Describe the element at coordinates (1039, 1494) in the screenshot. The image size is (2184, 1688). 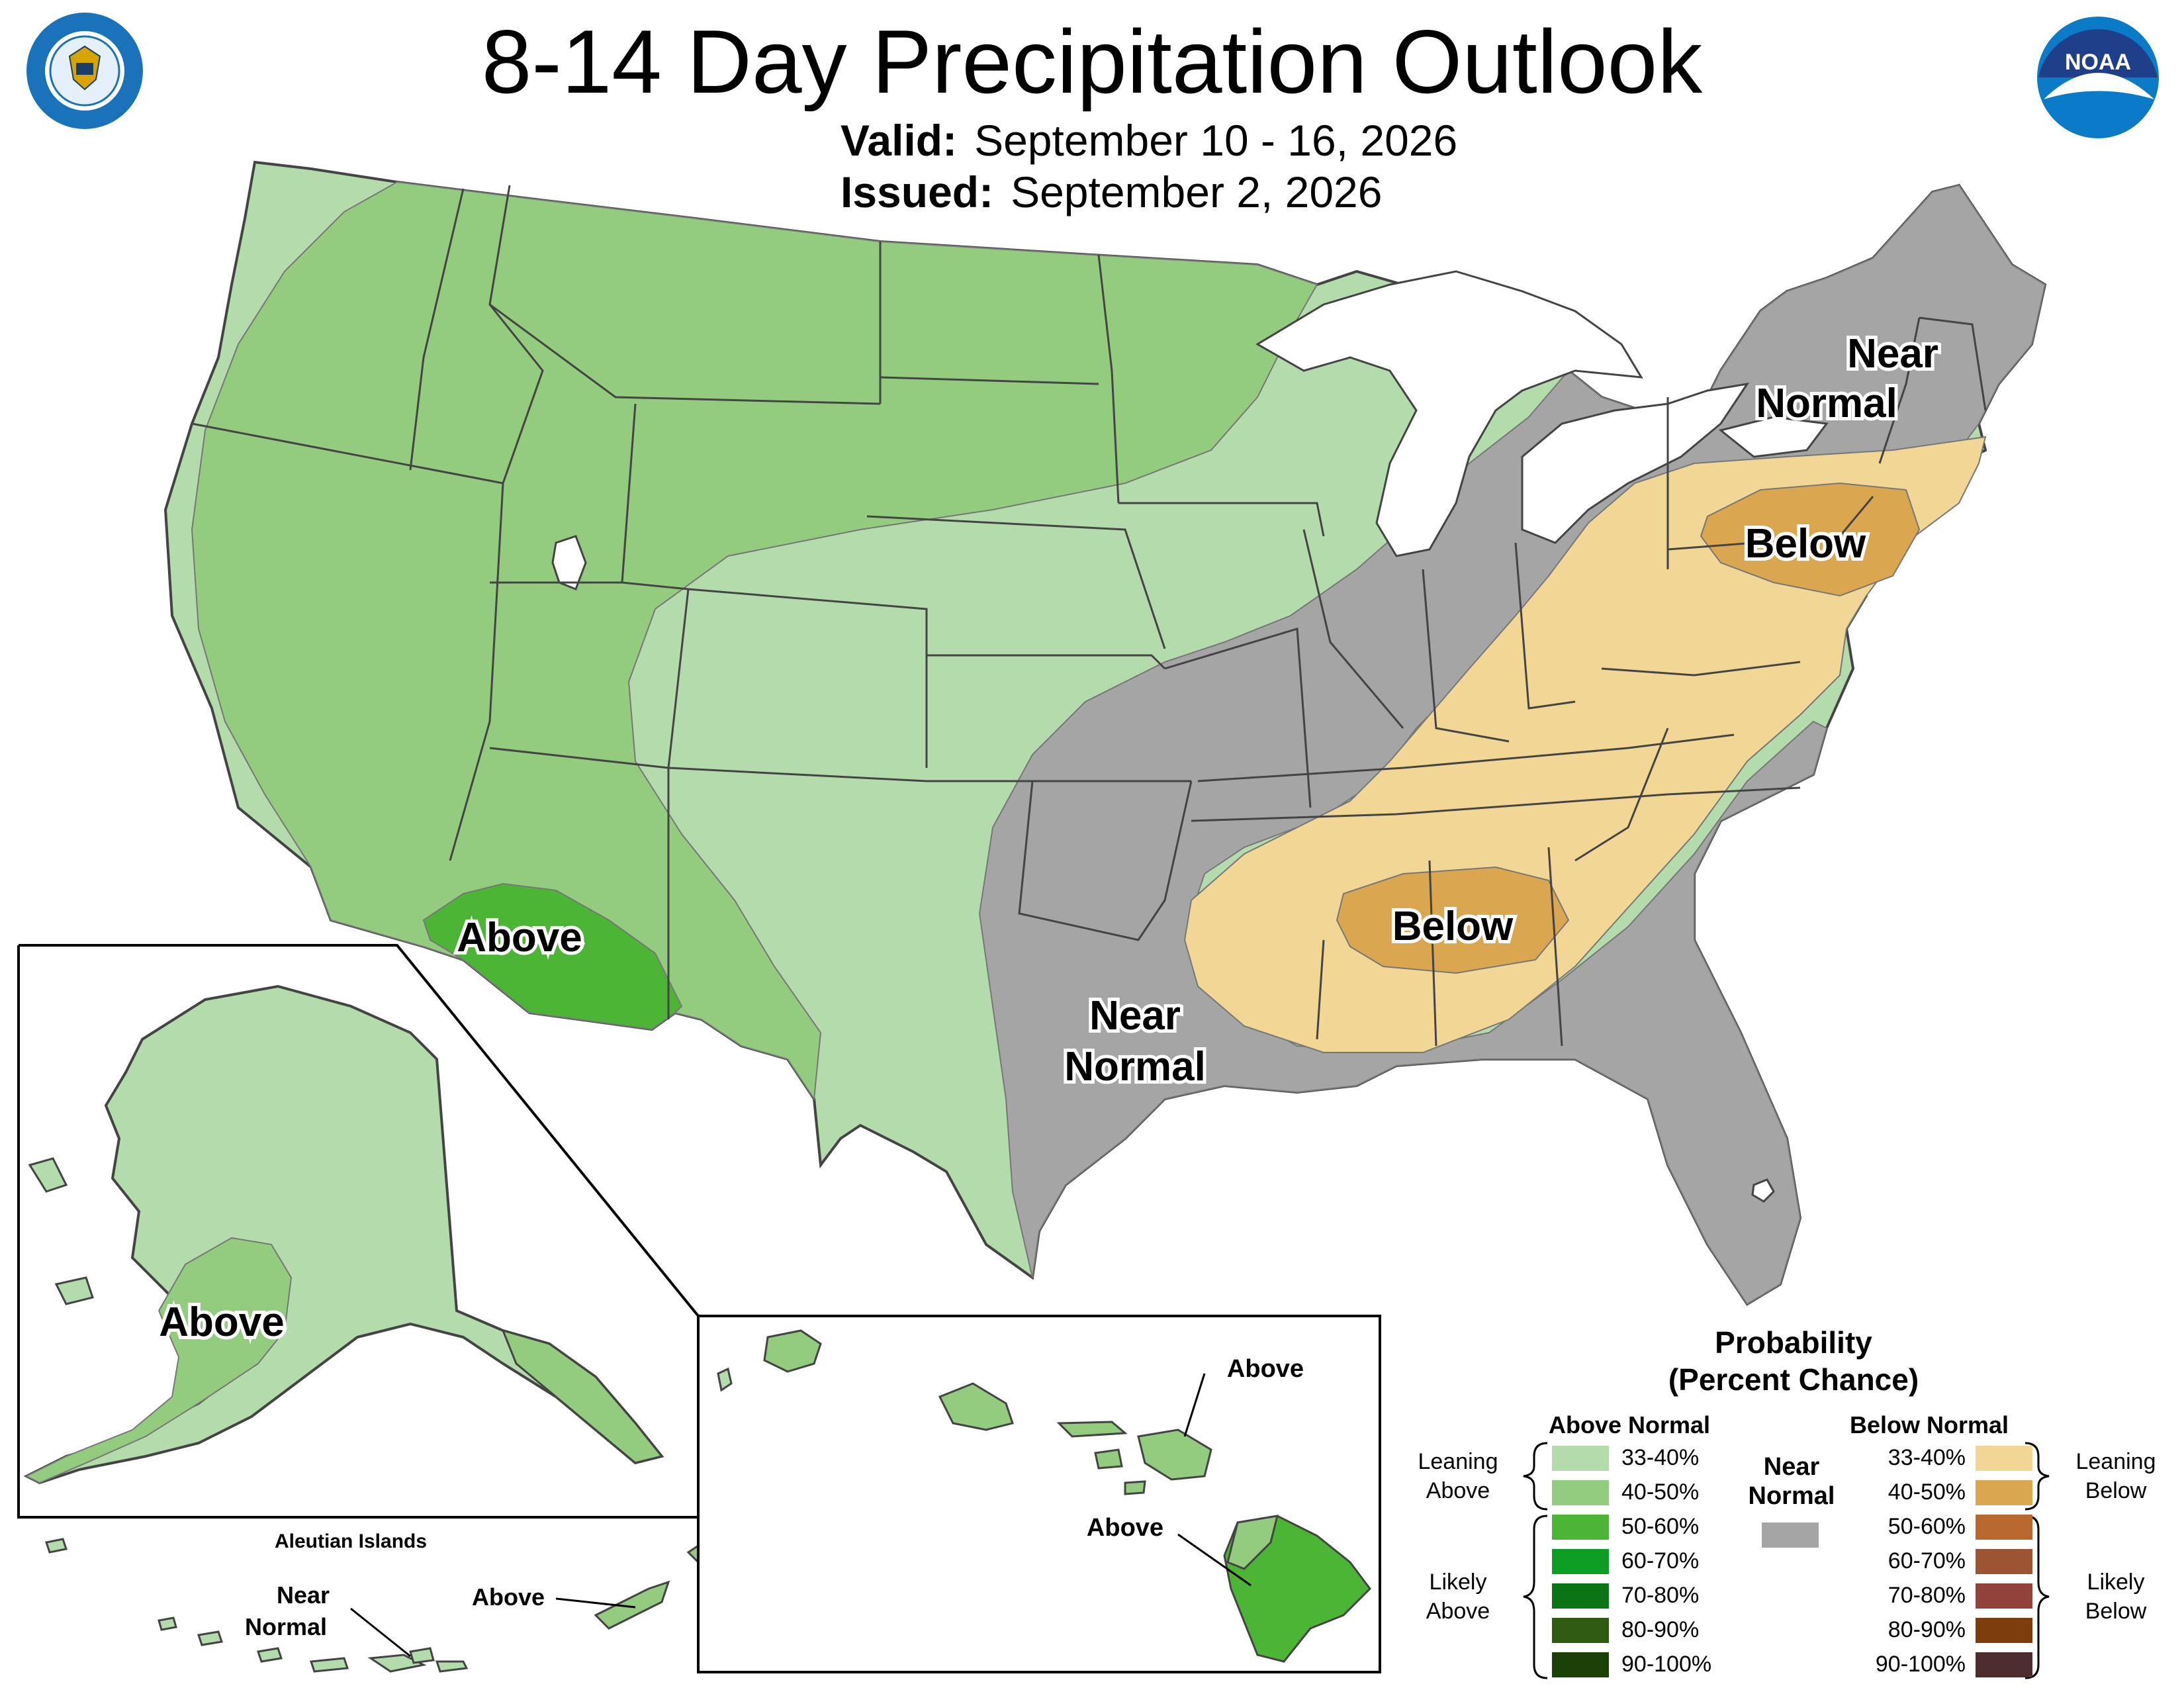
I see `hawaii-inset: Above Above` at that location.